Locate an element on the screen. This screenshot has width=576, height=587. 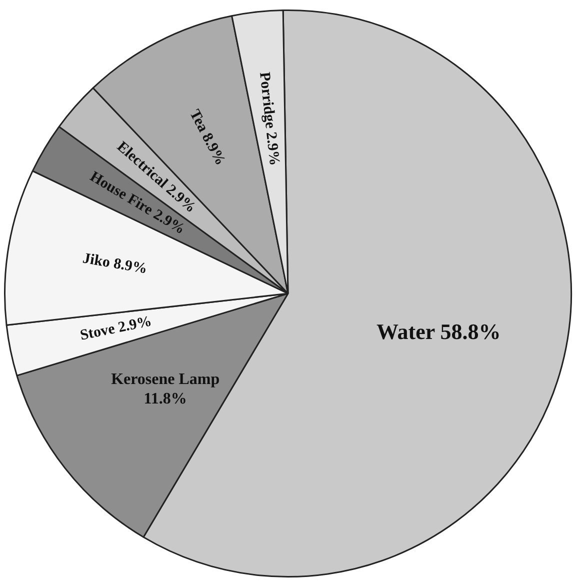
slice-label: Tea 8.9% is located at coordinates (207, 137).